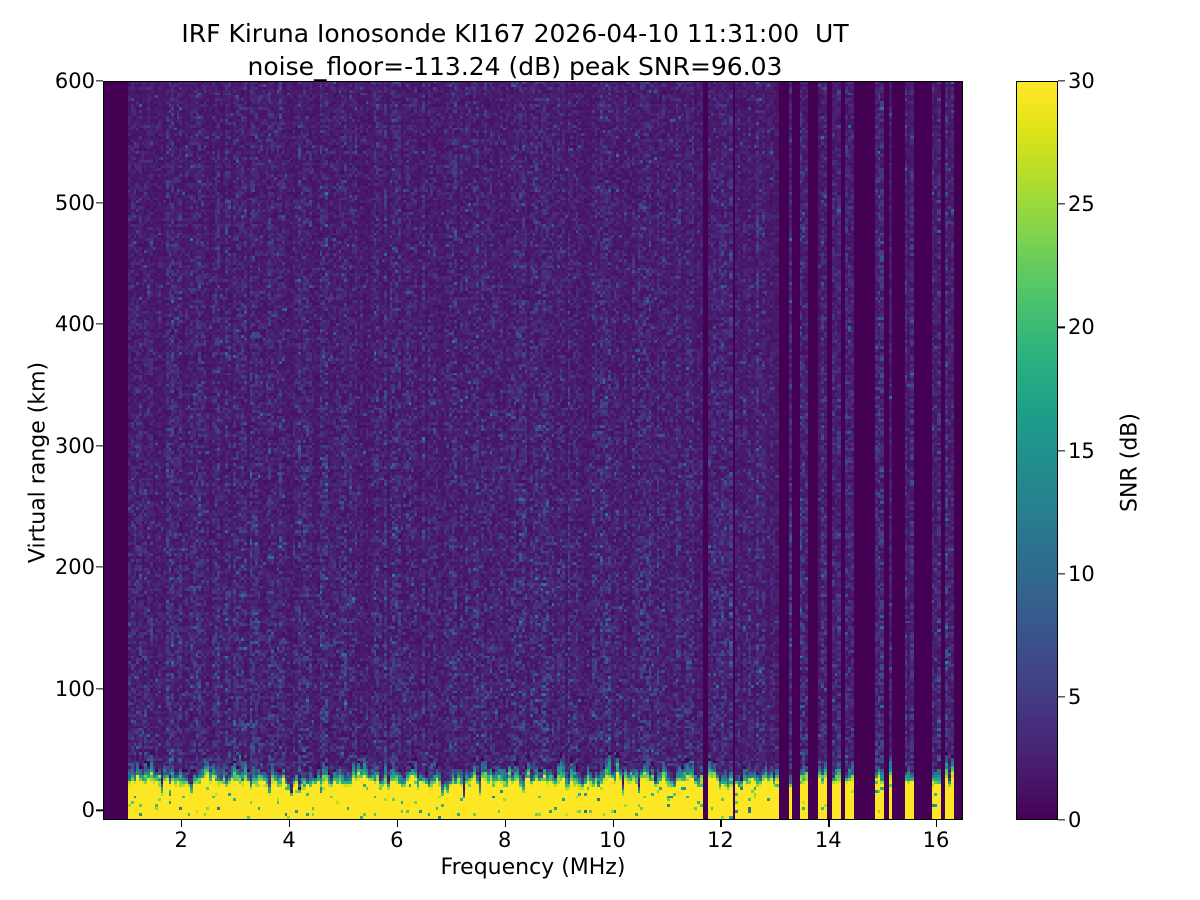 This screenshot has height=900, width=1200. What do you see at coordinates (1075, 696) in the screenshot?
I see `colorbar-tick-label: 5` at bounding box center [1075, 696].